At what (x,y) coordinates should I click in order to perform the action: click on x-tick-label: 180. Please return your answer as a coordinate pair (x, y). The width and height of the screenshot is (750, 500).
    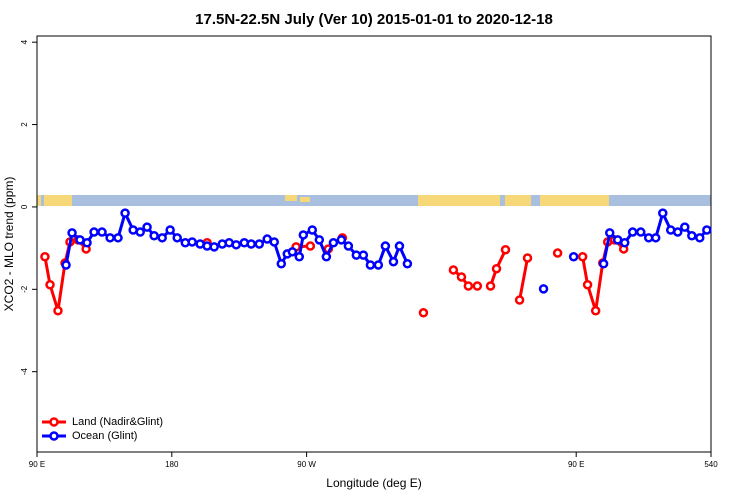
    Looking at the image, I should click on (172, 464).